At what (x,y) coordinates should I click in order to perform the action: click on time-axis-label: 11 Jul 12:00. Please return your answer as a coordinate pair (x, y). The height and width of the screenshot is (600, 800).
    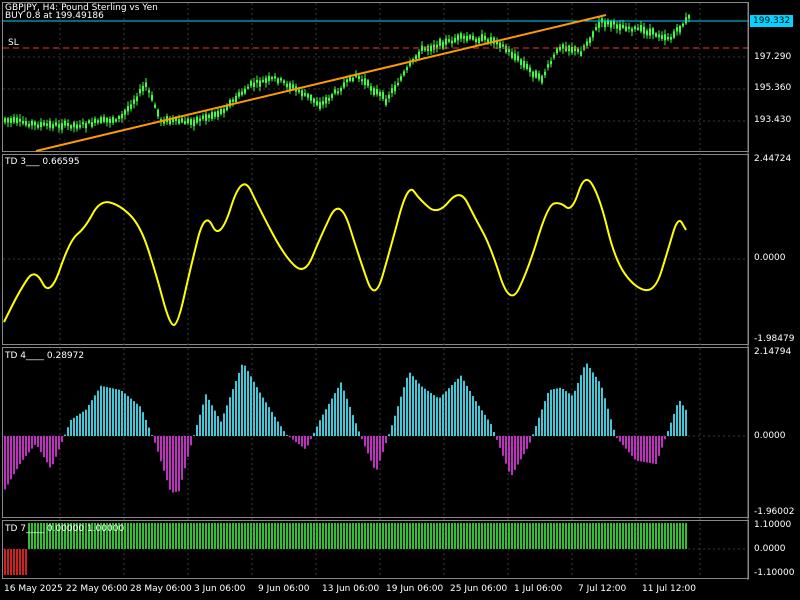
    Looking at the image, I should click on (669, 589).